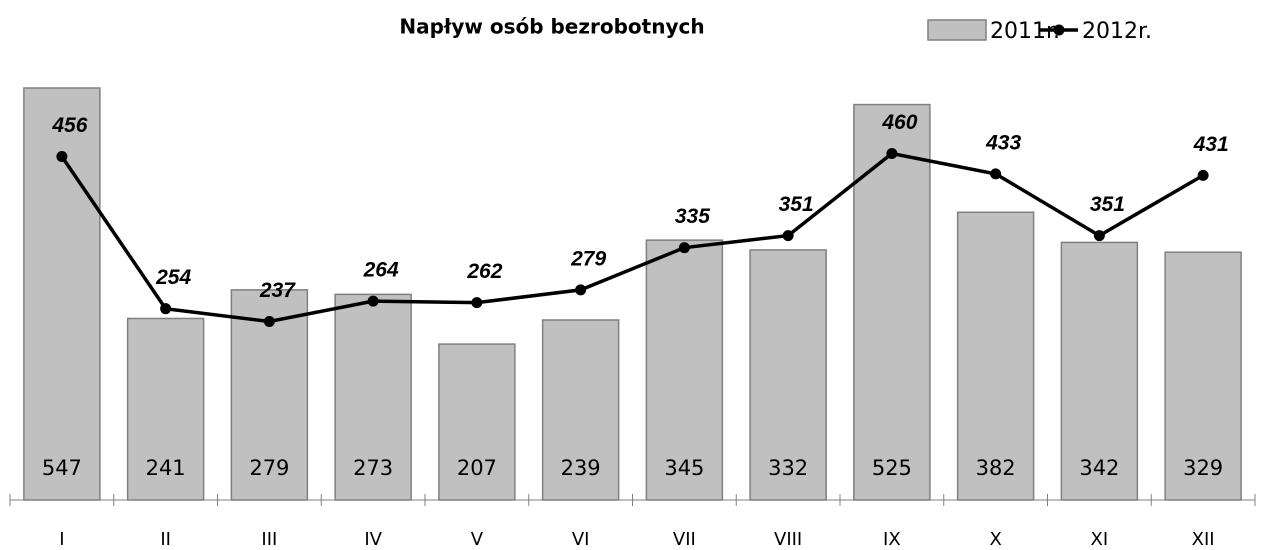  I want to click on x-tick-label: VIII, so click(788, 539).